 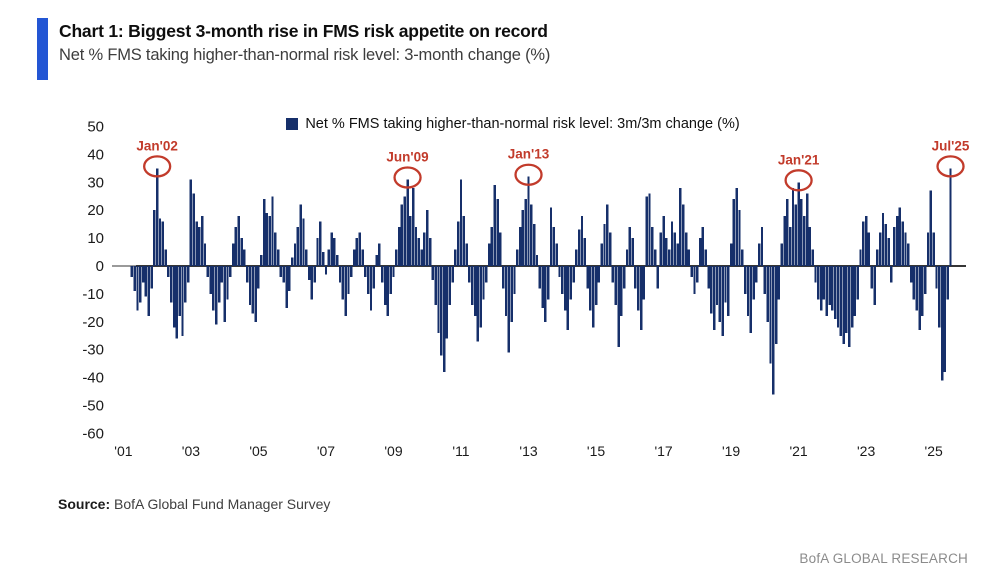 I want to click on peak-label-annotation: Jul'25, so click(x=951, y=145).